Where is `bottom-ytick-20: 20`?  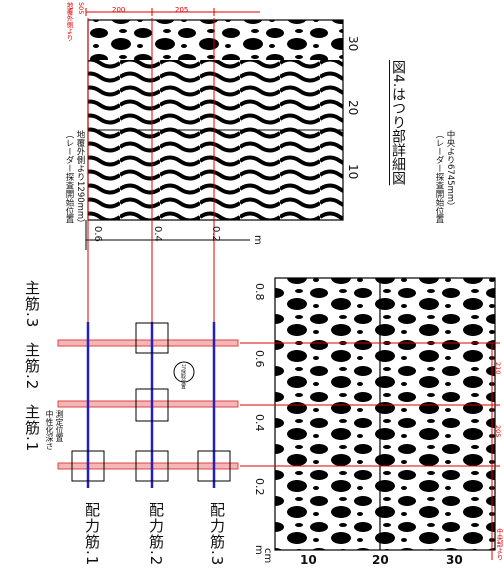
bottom-ytick-20: 20 is located at coordinates (380, 560).